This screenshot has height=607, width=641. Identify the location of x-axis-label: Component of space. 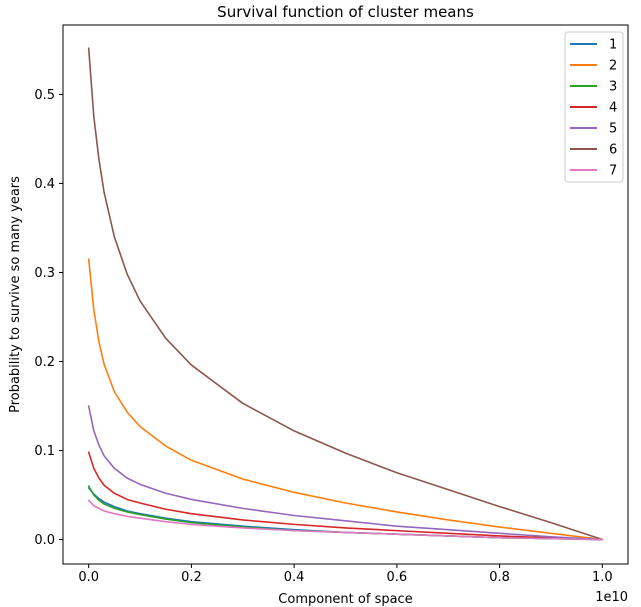
(345, 599).